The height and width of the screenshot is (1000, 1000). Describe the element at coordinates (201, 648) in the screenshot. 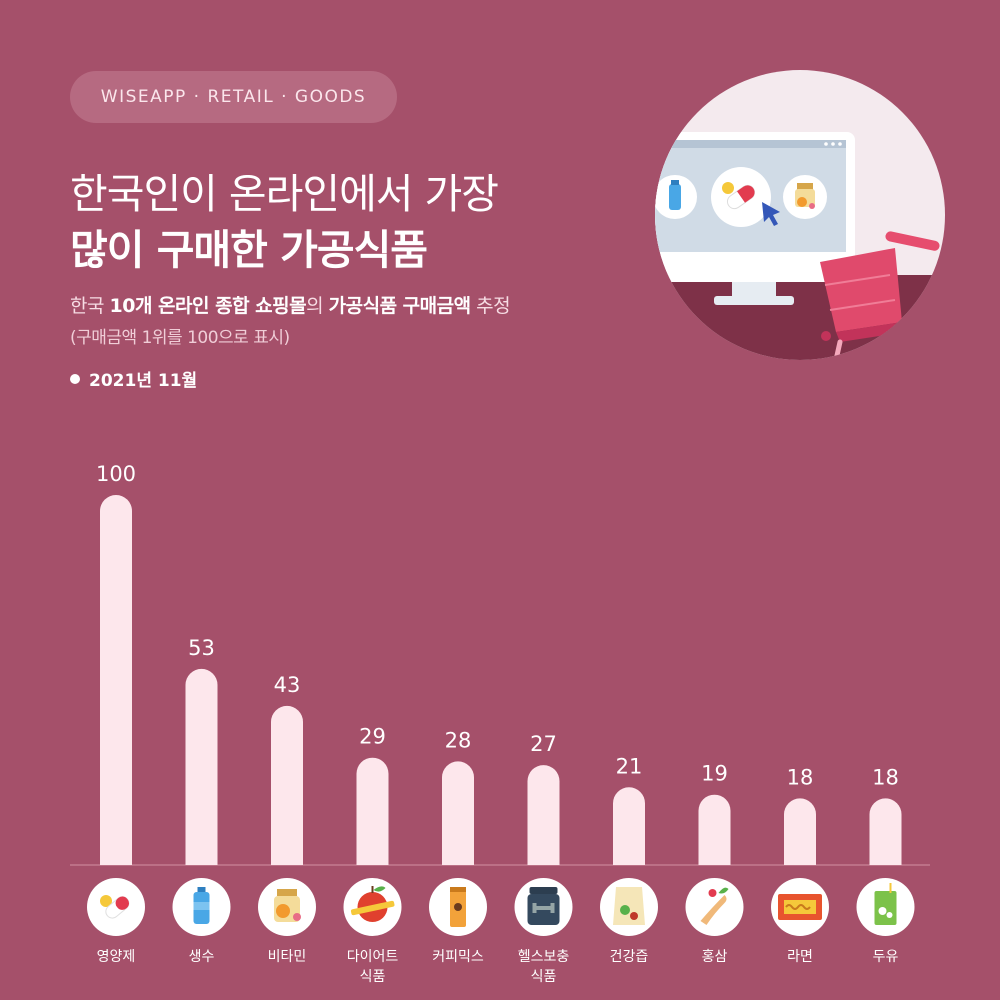

I see `value-label: 53` at that location.